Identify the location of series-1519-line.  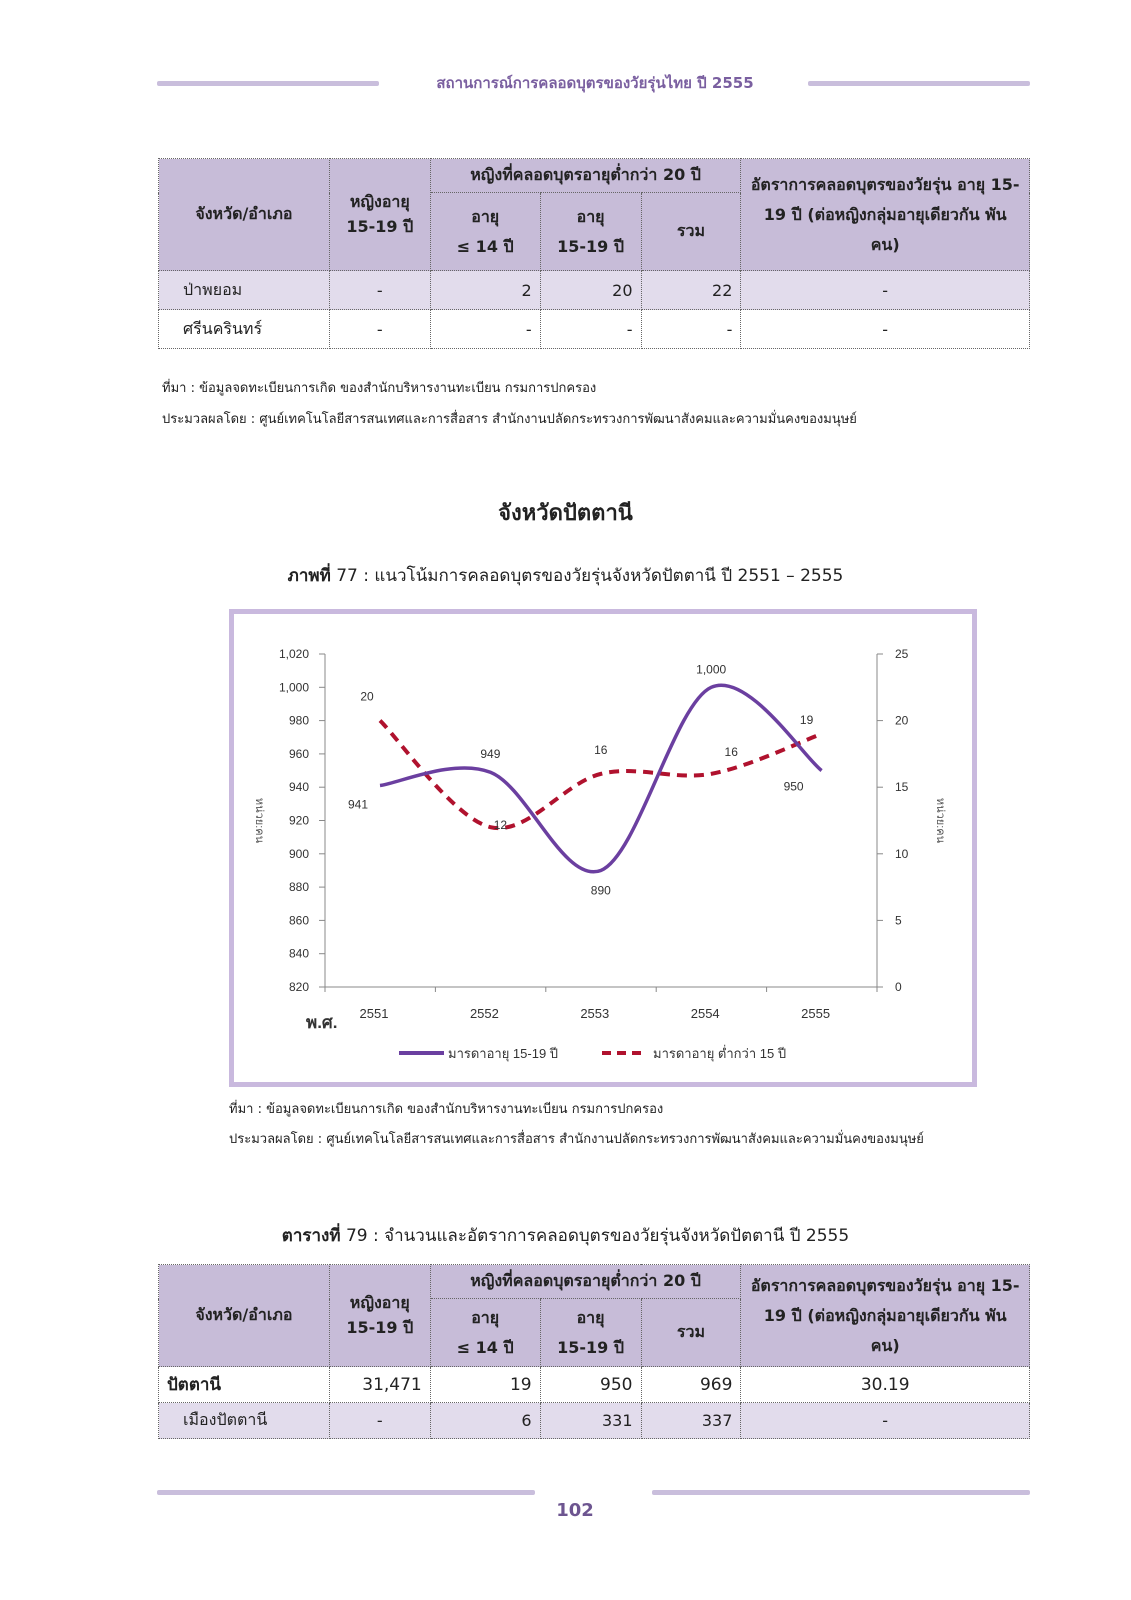
(601, 778).